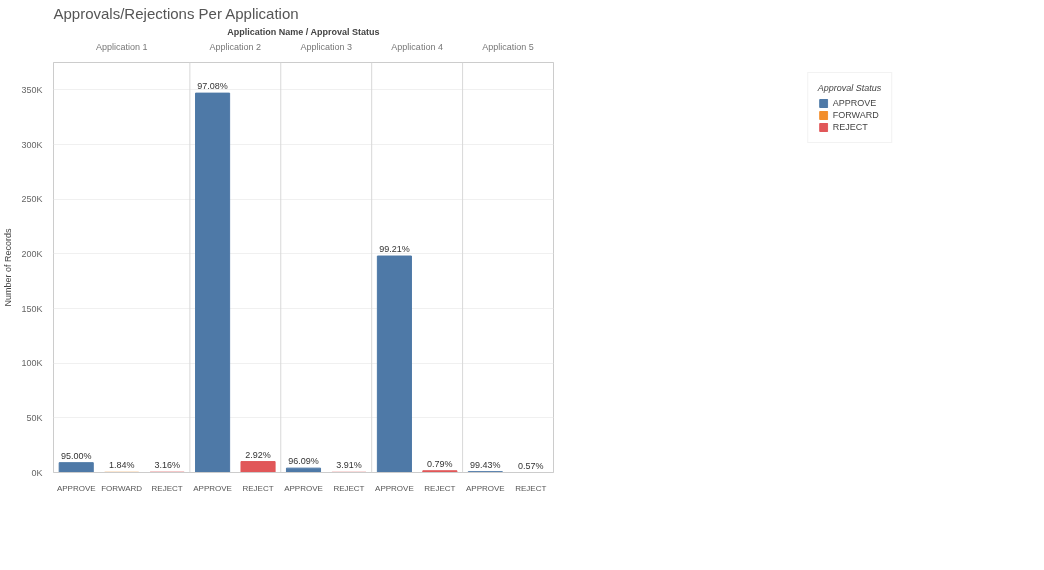  I want to click on text: Application 1, so click(121, 46).